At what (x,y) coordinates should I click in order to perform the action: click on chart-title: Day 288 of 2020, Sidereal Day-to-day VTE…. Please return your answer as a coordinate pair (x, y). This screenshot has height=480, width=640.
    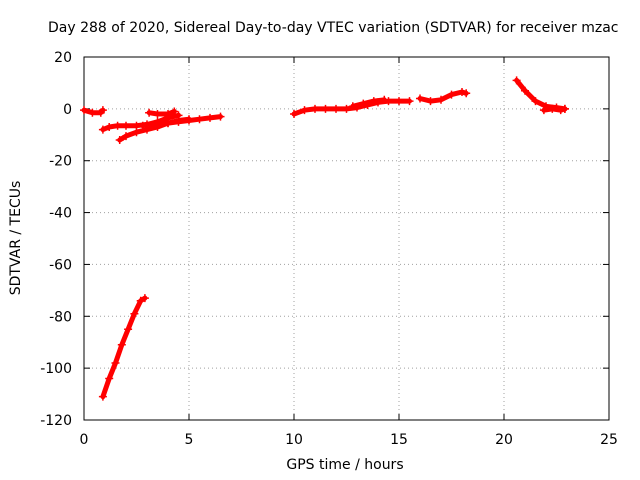
    Looking at the image, I should click on (333, 28).